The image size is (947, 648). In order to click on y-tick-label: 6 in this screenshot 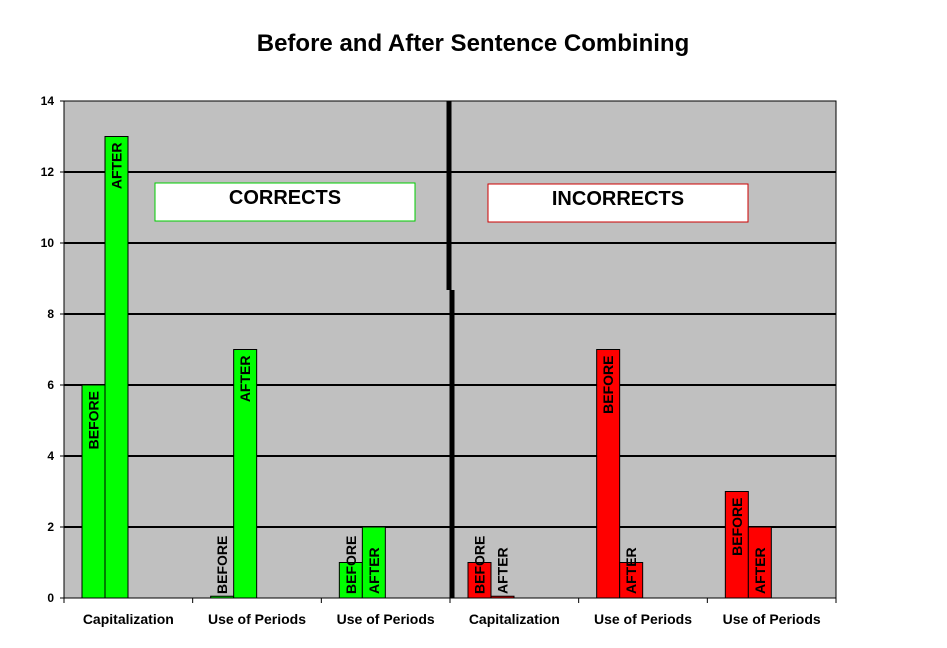, I will do `click(50, 385)`.